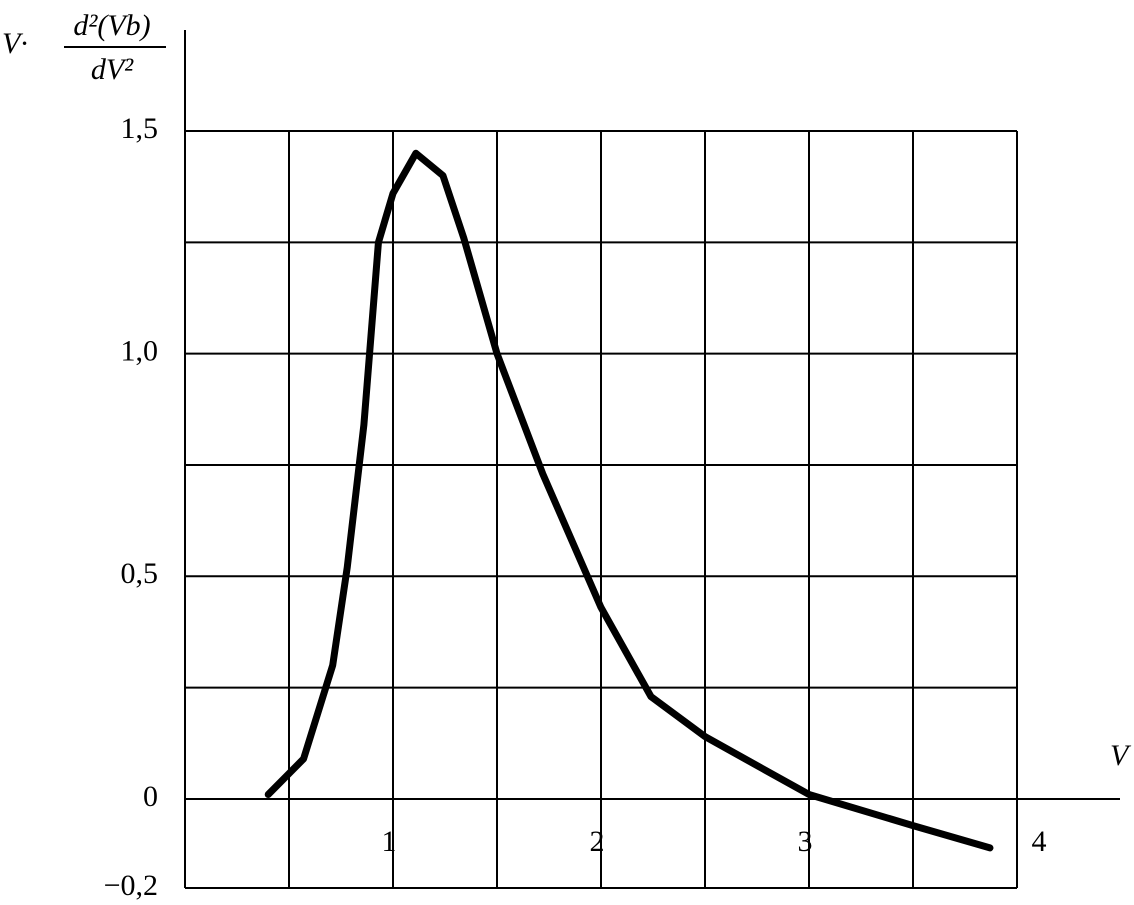 The height and width of the screenshot is (905, 1134). What do you see at coordinates (597, 841) in the screenshot?
I see `x-tick-label: 2` at bounding box center [597, 841].